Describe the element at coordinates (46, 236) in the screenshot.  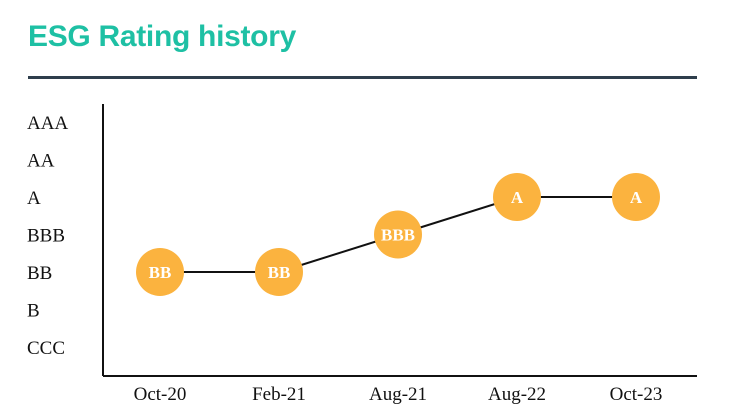
I see `y-tick-label: BBB` at that location.